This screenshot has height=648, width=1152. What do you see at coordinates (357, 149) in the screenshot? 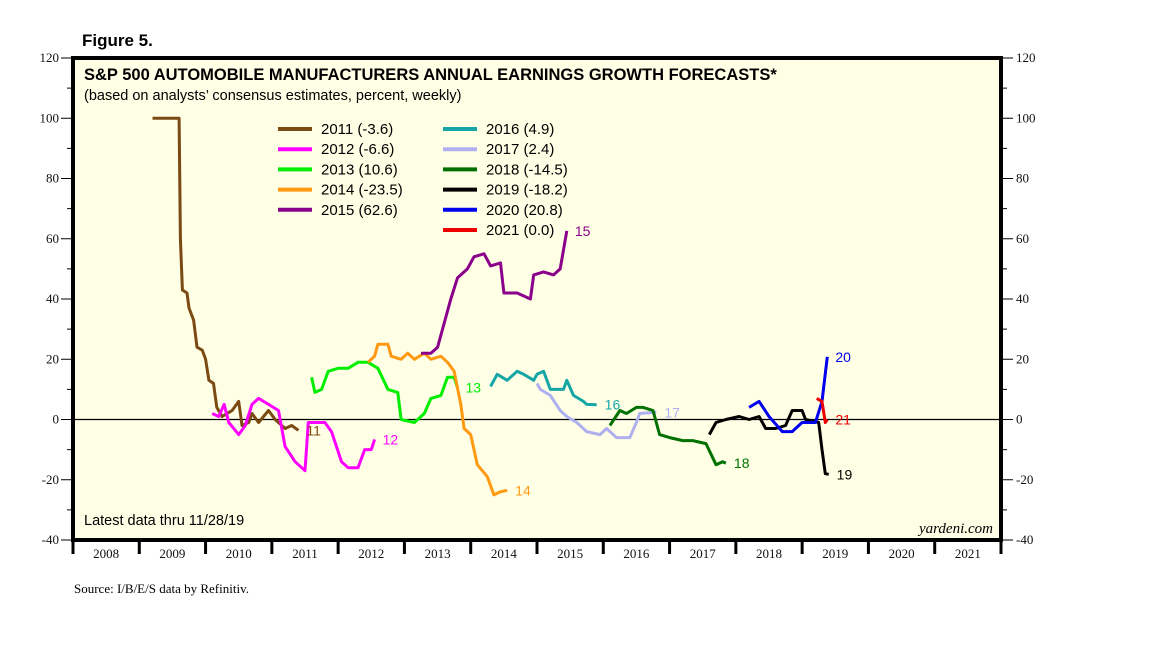
I see `legend-label-12: 2012 (-6.6)` at bounding box center [357, 149].